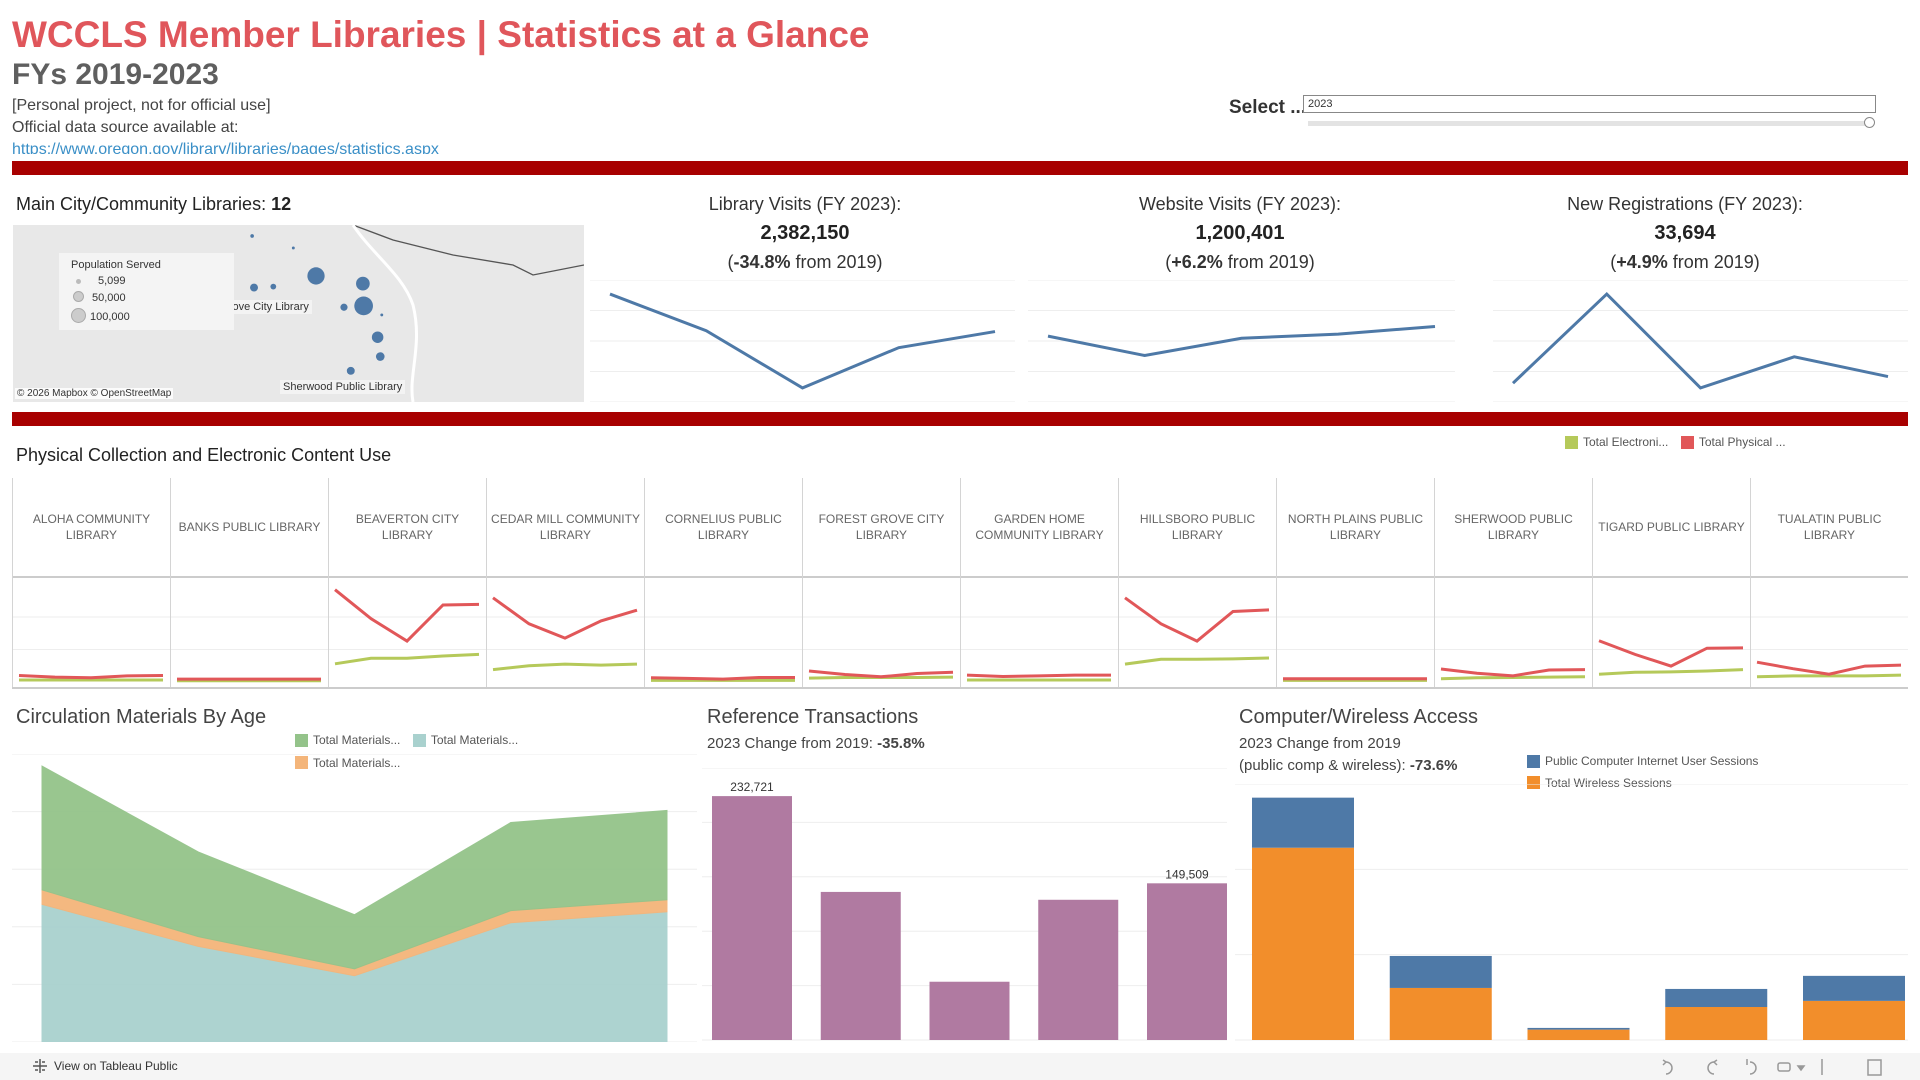 This screenshot has width=1920, height=1080. What do you see at coordinates (565, 582) in the screenshot?
I see `library-panel: CEDAR MILL COMMUNITY LIBRARY` at bounding box center [565, 582].